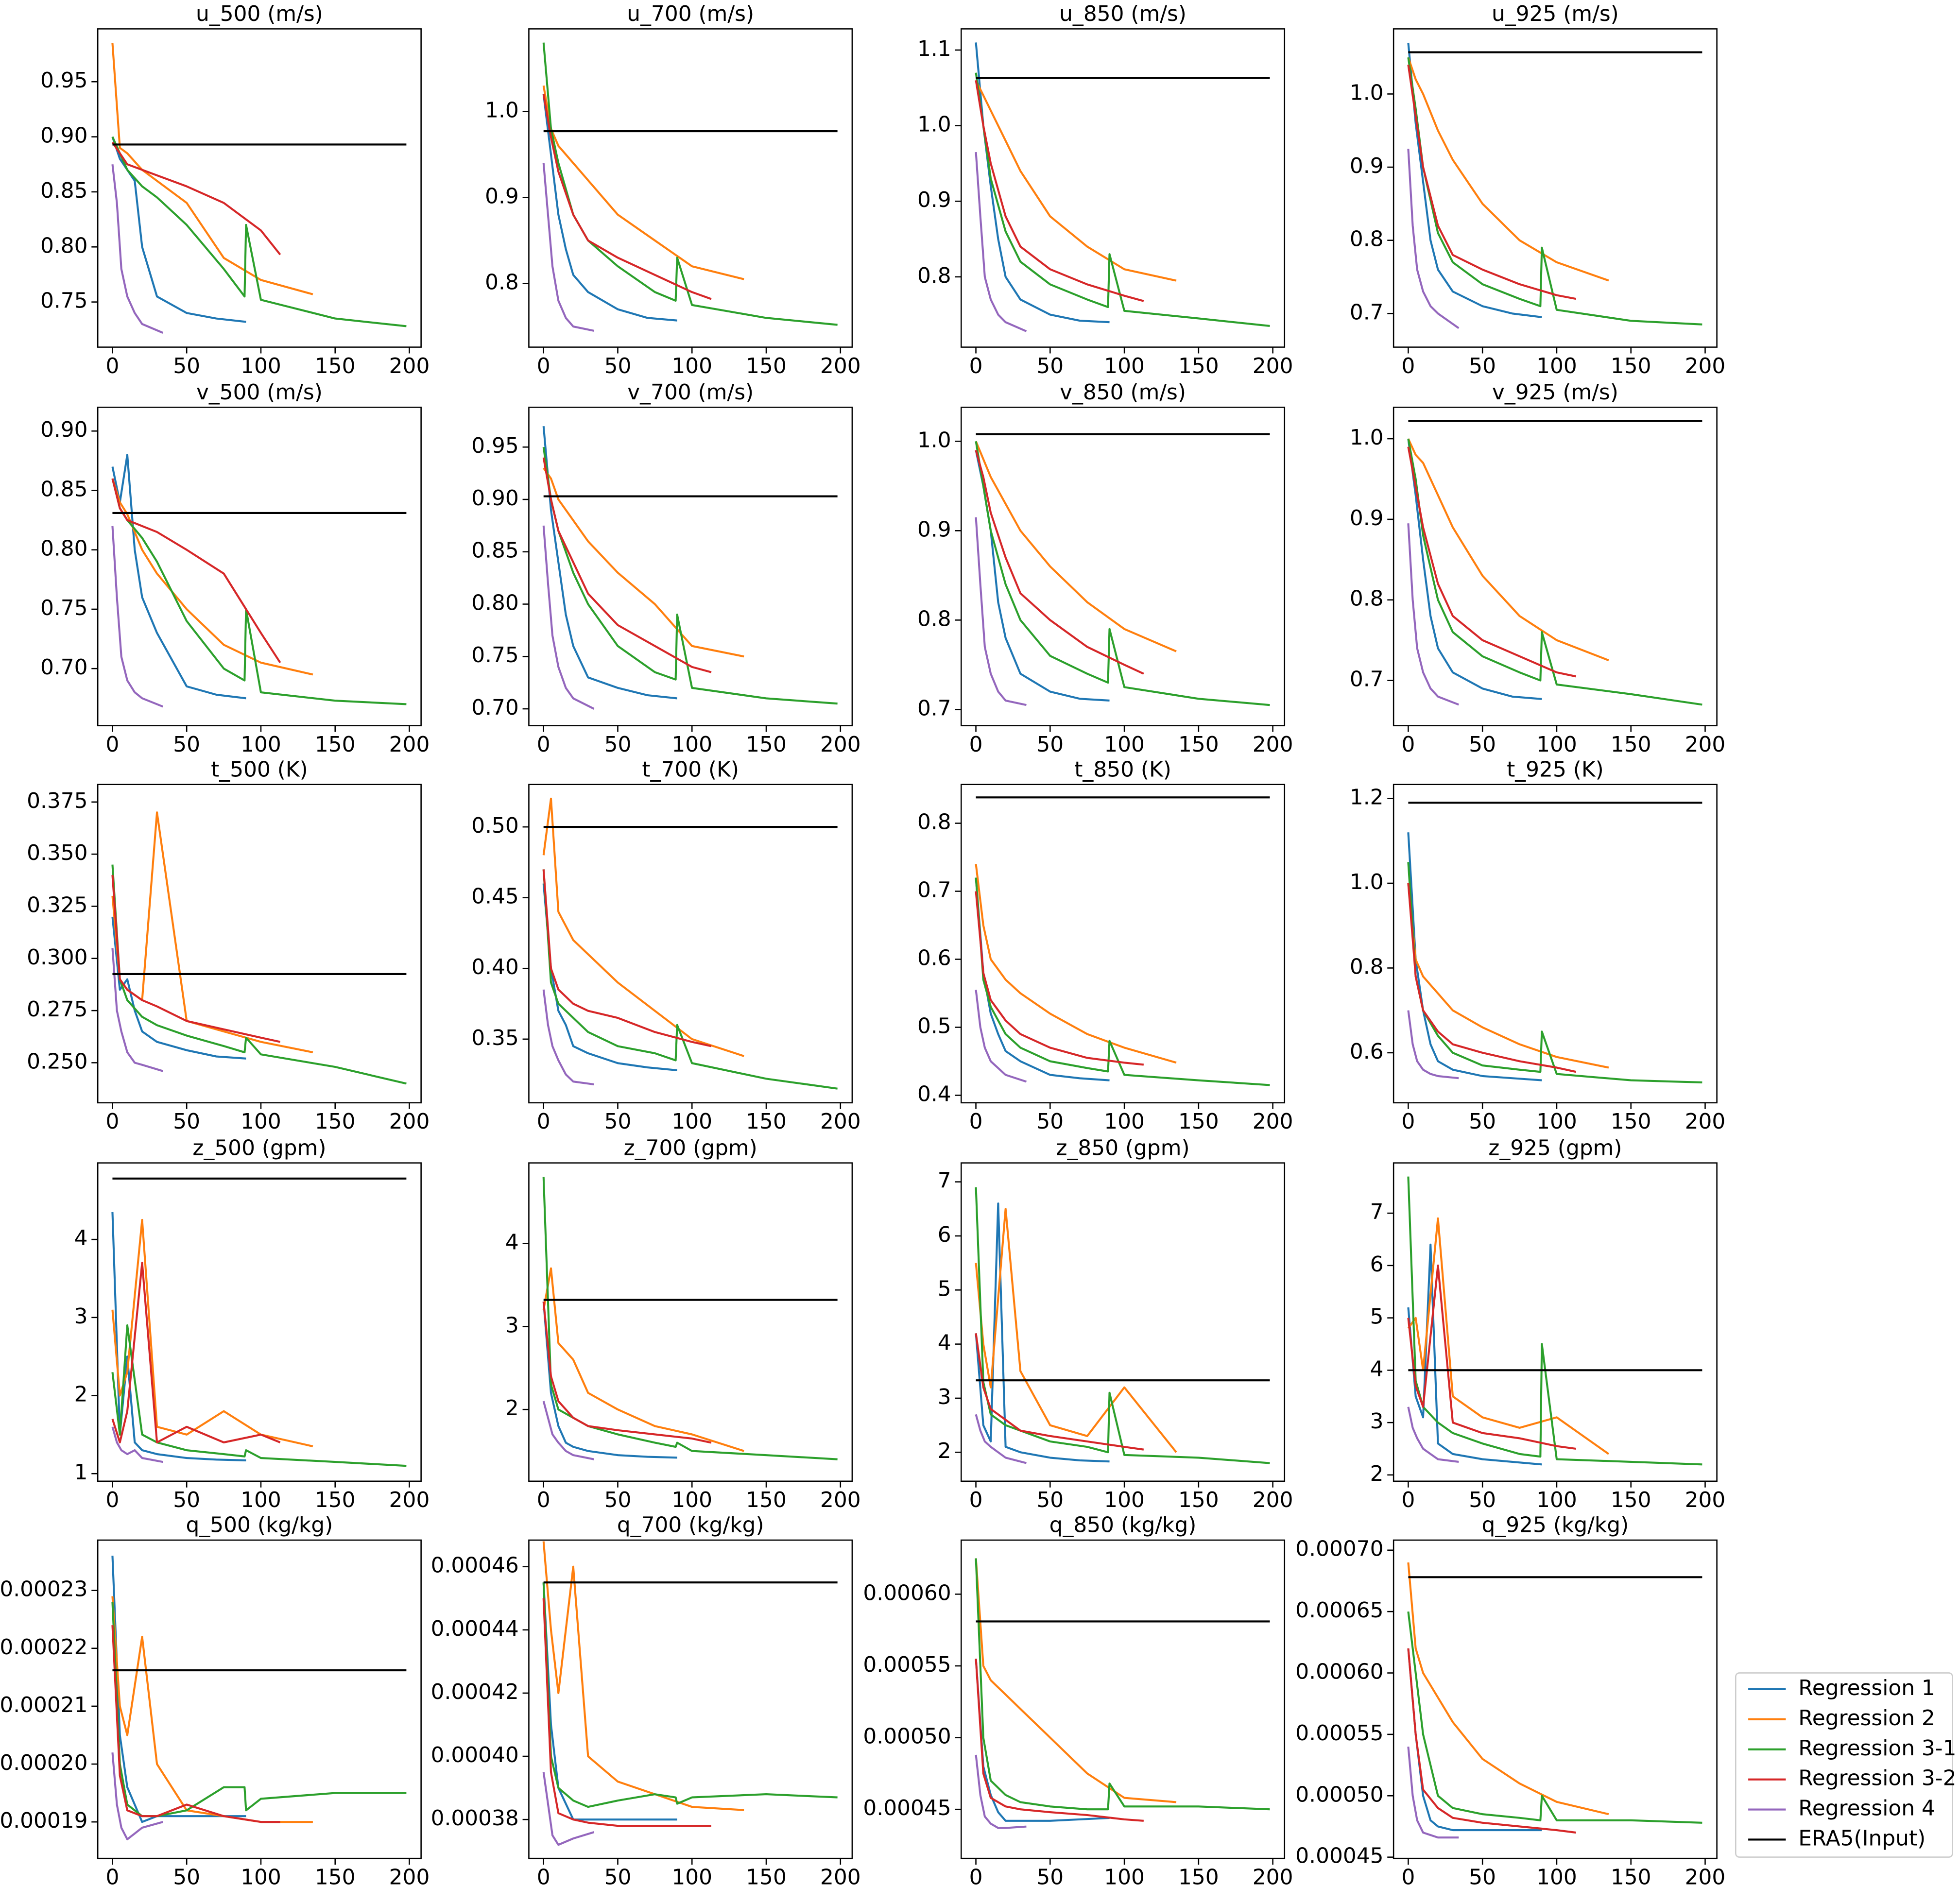  What do you see at coordinates (1844, 1765) in the screenshot?
I see `legend-box` at bounding box center [1844, 1765].